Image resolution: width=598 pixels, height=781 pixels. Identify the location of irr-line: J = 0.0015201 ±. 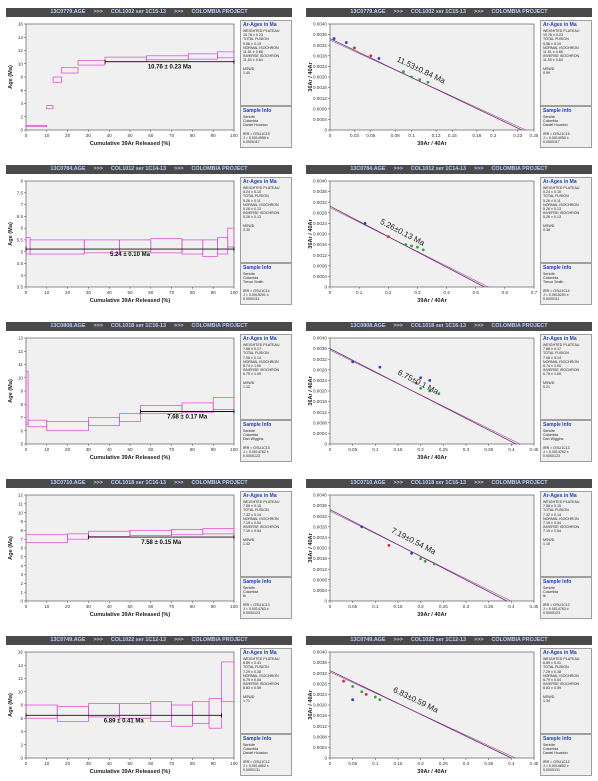
(256, 295).